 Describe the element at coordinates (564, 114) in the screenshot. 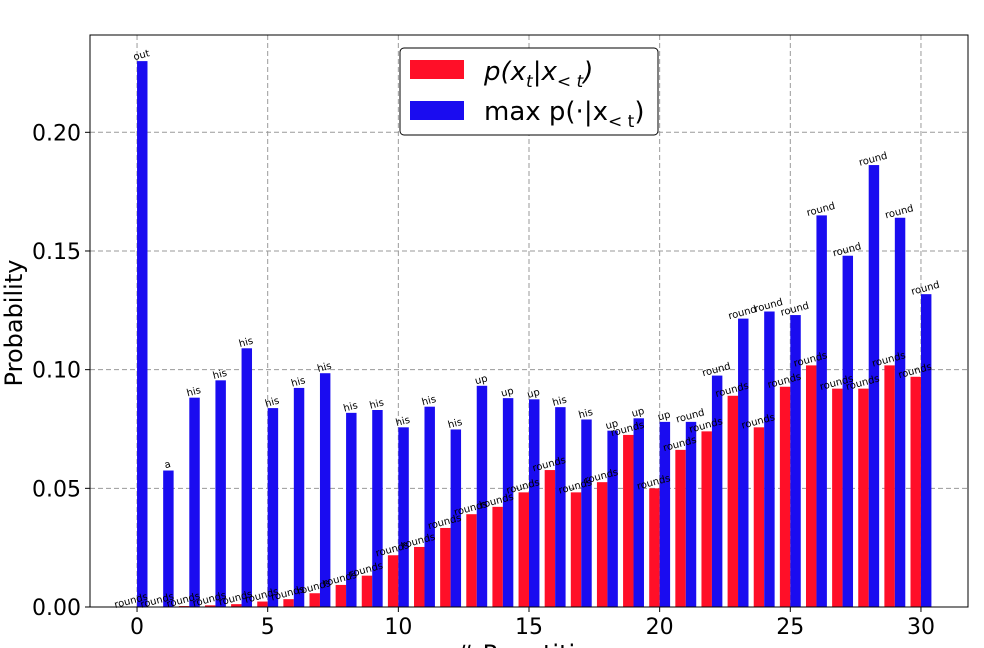

I see `legend-label-max: max p(·|x< t)` at that location.